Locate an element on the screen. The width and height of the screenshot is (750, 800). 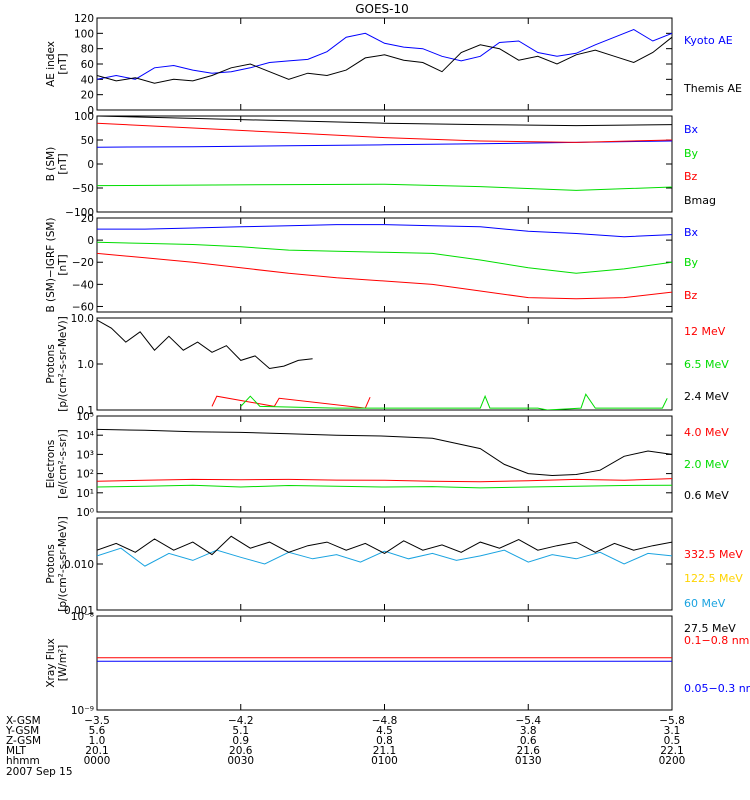
y-tick-label: 60 is located at coordinates (87, 65).